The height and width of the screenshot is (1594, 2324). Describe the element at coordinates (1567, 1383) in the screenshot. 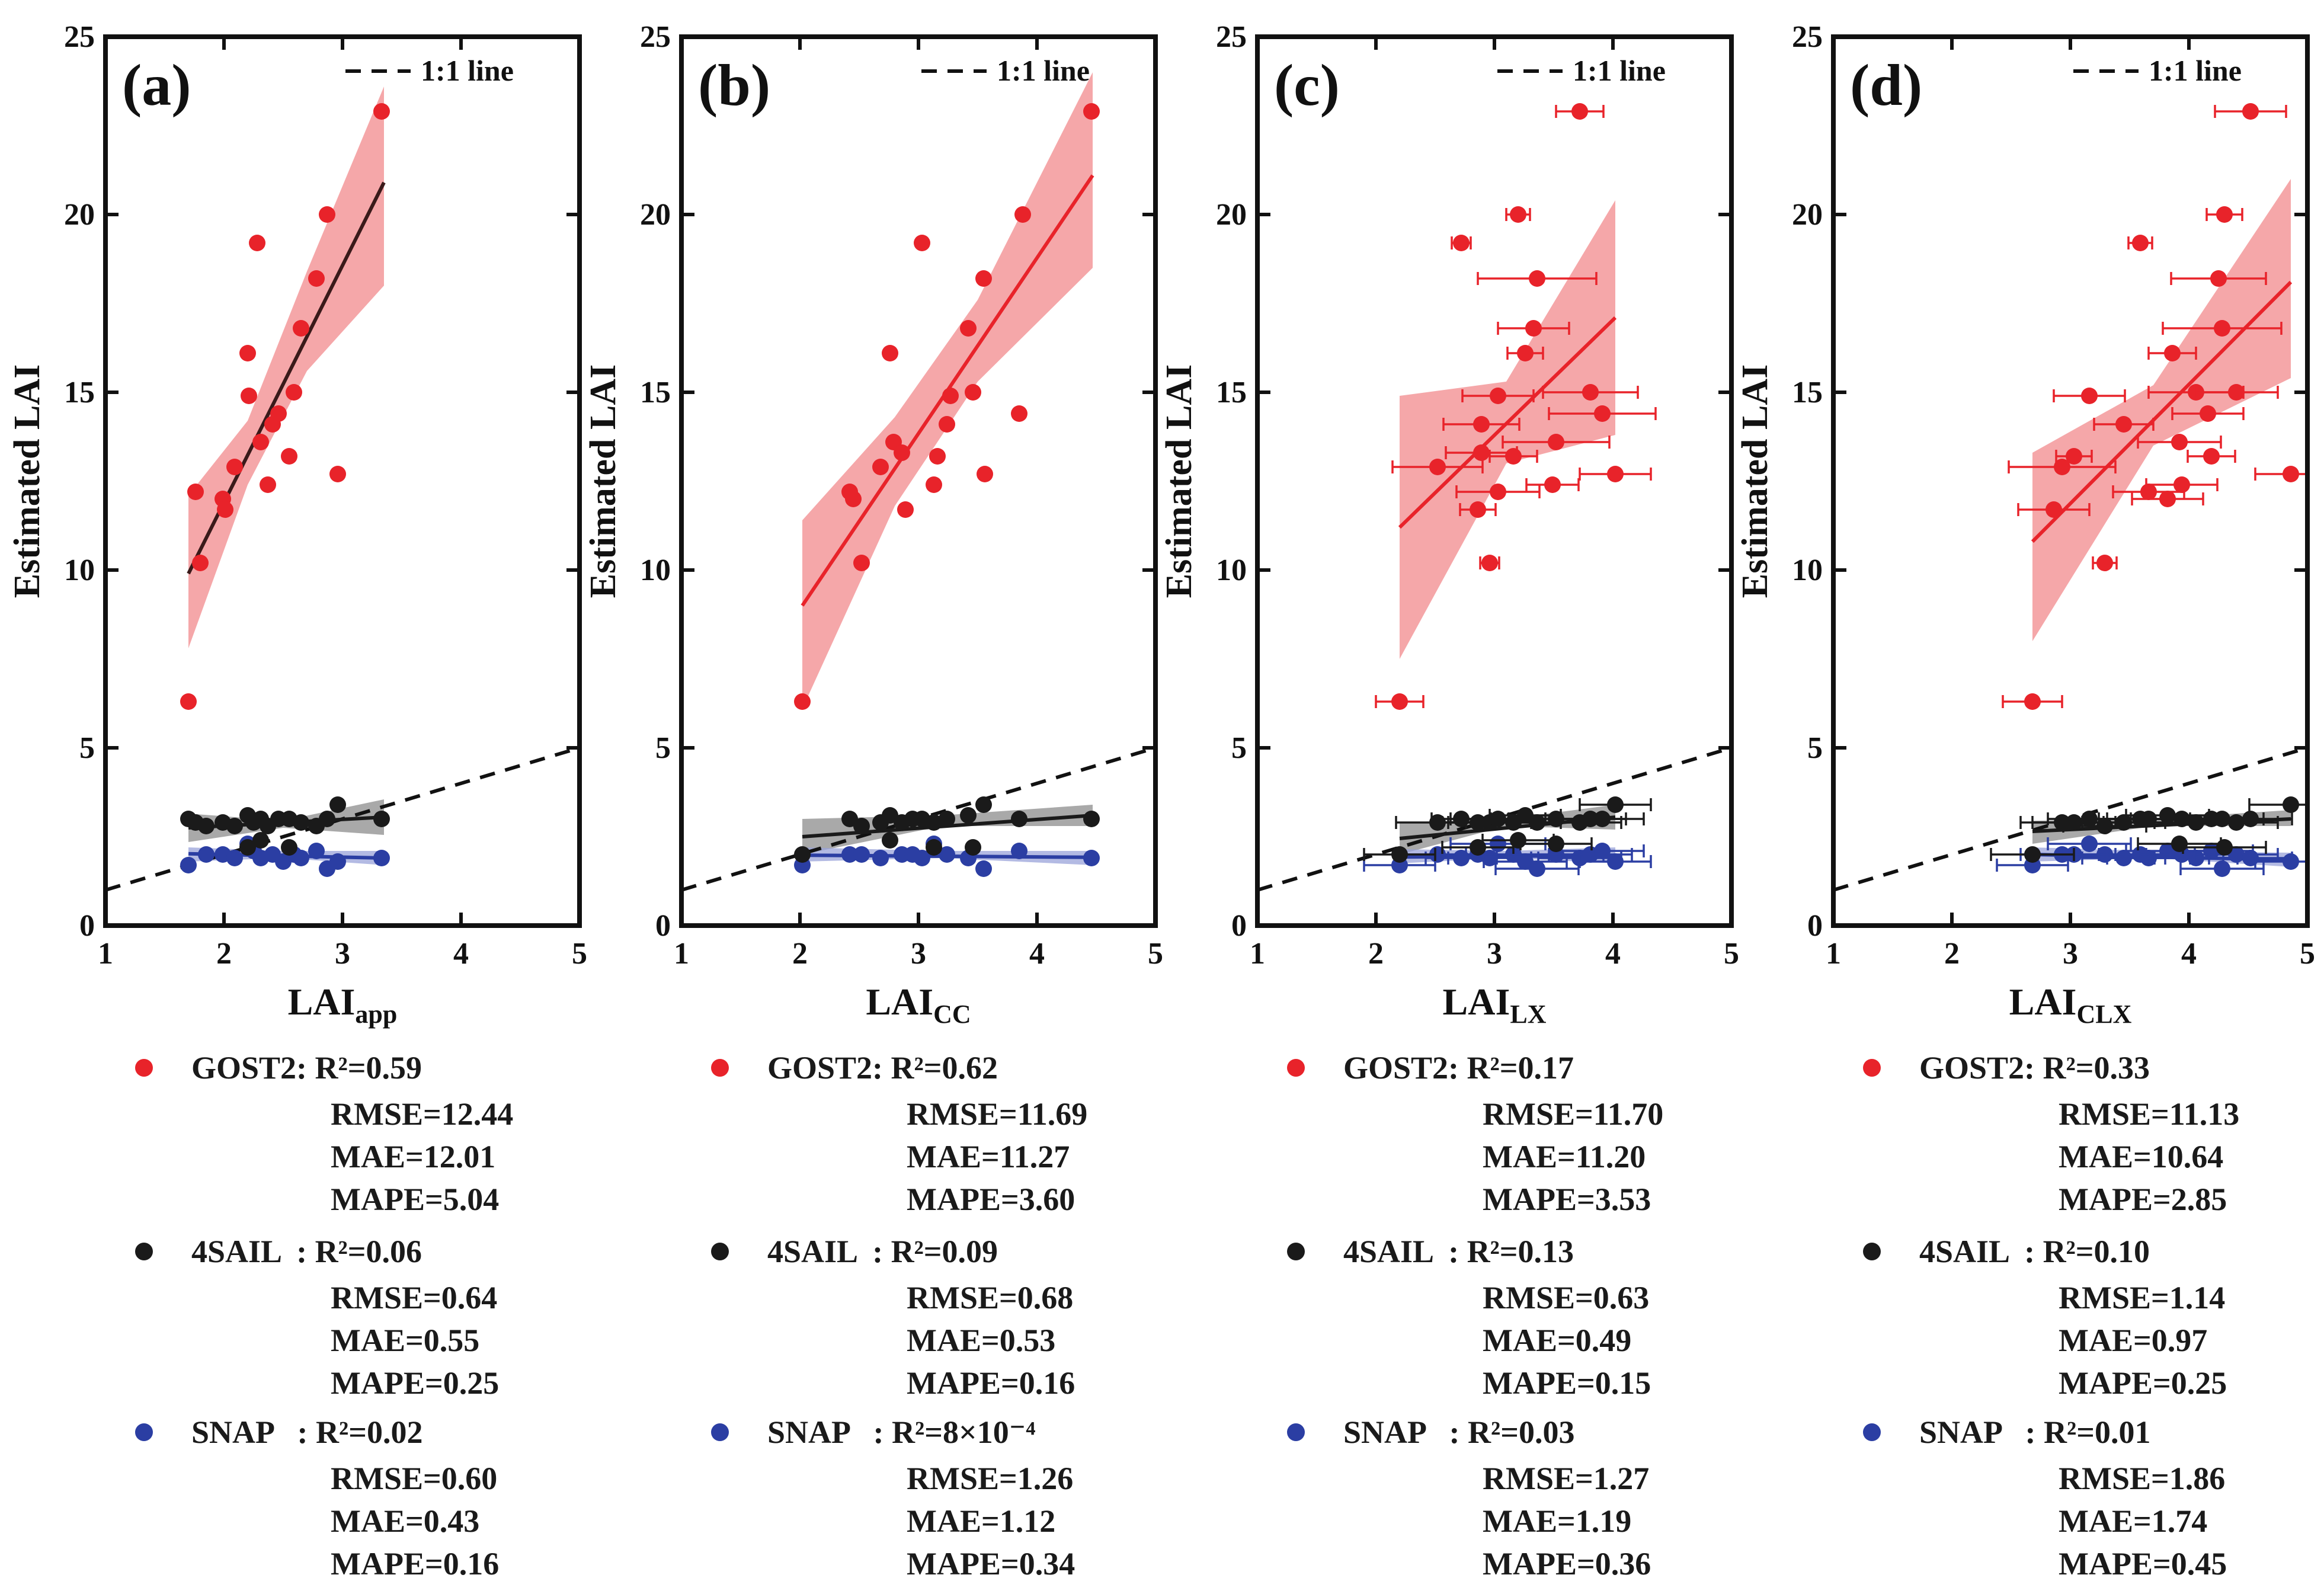

I see `legend-metric: MAPE=0.15` at that location.